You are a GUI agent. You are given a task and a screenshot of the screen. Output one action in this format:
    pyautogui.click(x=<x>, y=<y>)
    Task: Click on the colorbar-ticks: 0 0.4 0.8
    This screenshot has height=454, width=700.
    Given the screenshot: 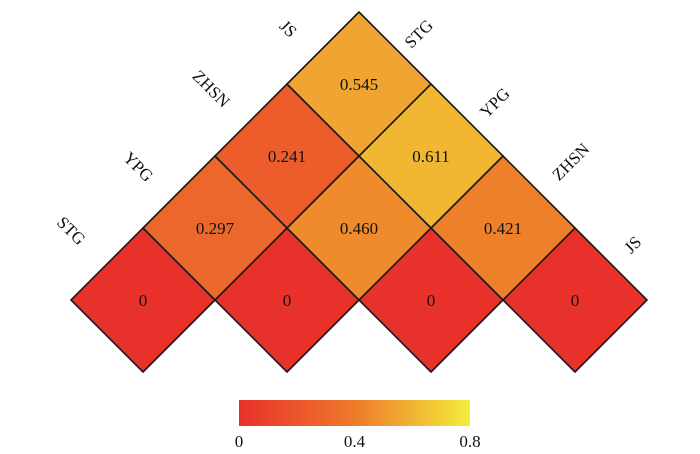 What is the action you would take?
    pyautogui.click(x=358, y=441)
    